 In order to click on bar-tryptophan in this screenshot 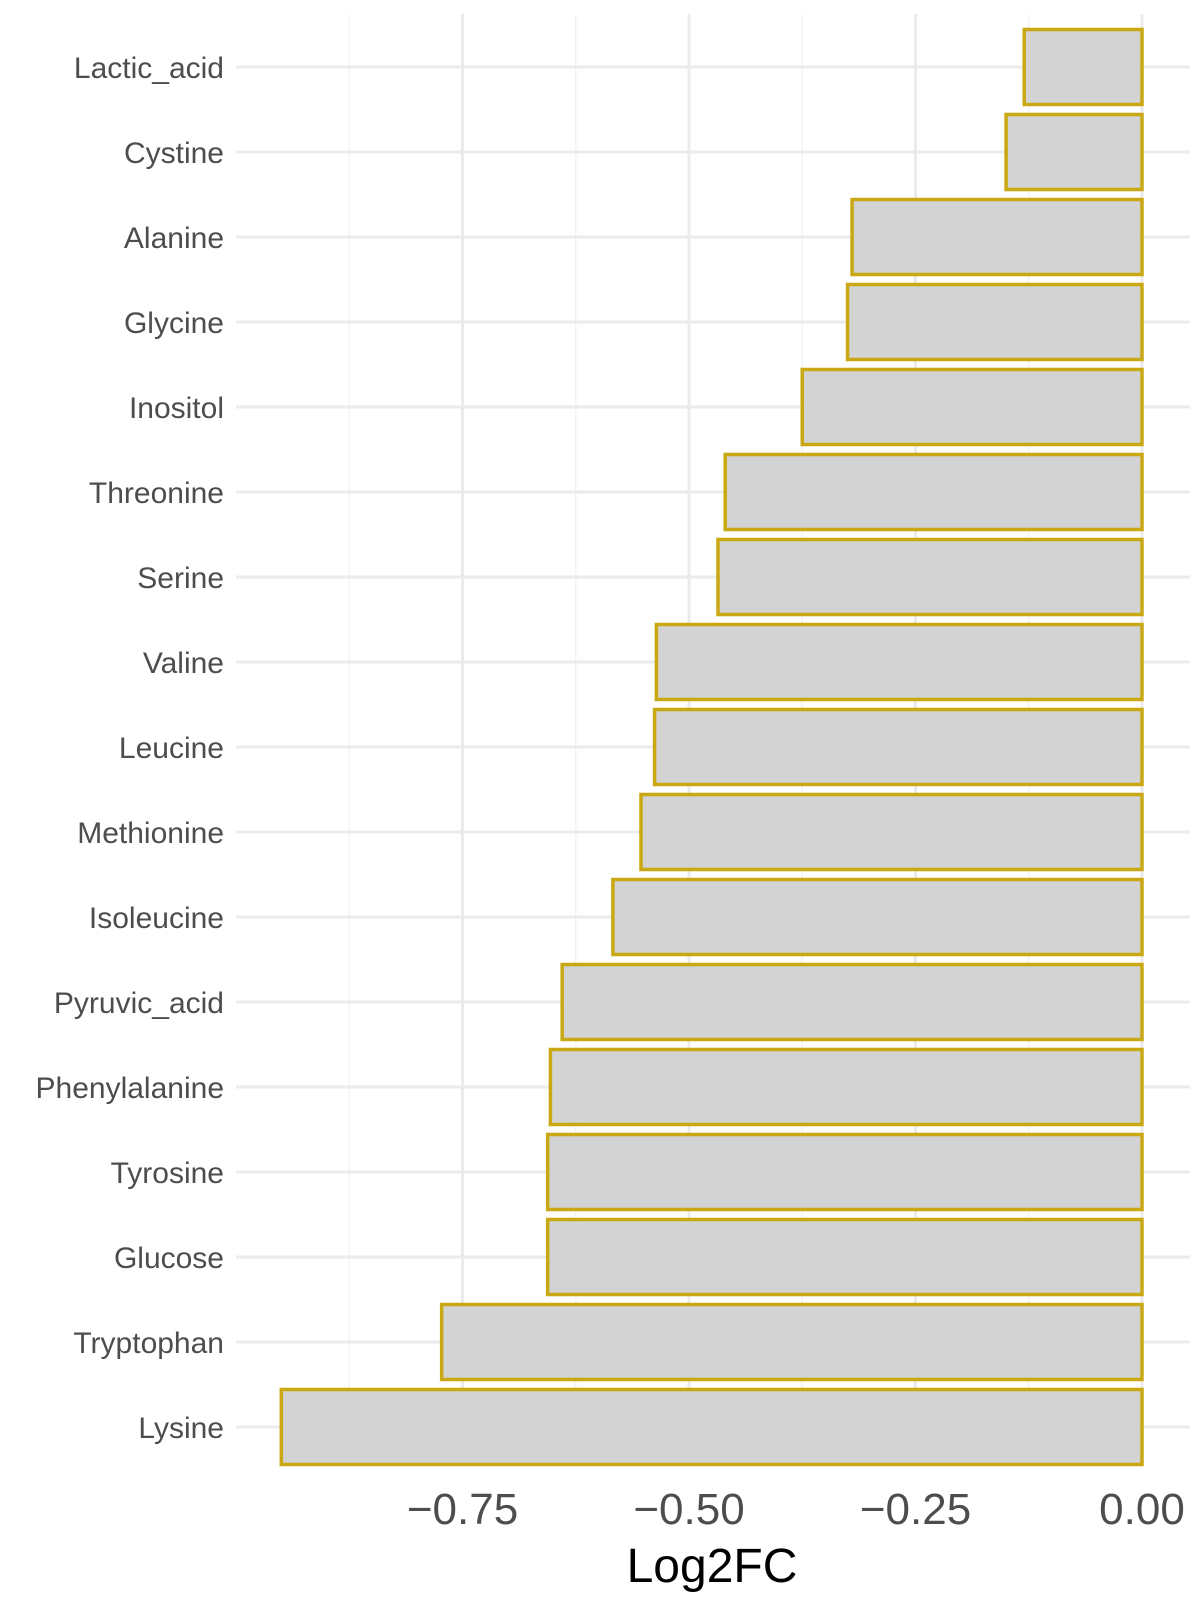, I will do `click(791, 1342)`.